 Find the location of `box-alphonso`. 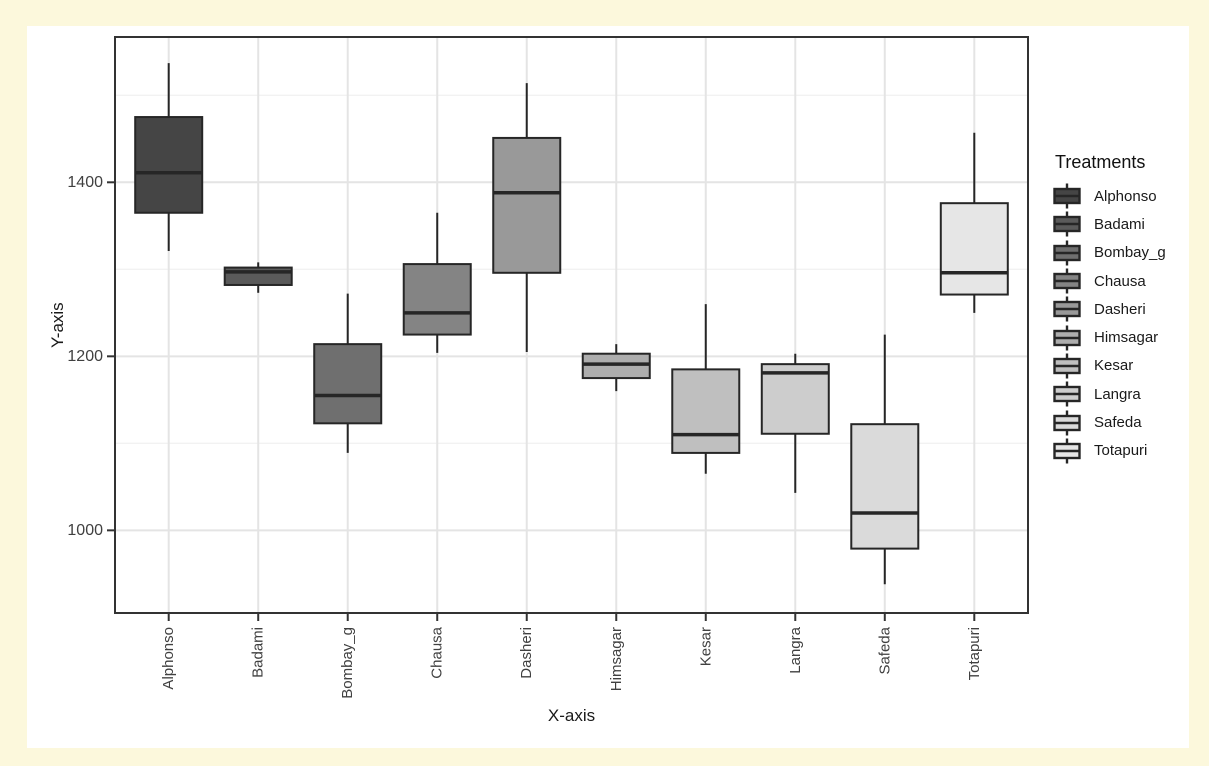

box-alphonso is located at coordinates (169, 165).